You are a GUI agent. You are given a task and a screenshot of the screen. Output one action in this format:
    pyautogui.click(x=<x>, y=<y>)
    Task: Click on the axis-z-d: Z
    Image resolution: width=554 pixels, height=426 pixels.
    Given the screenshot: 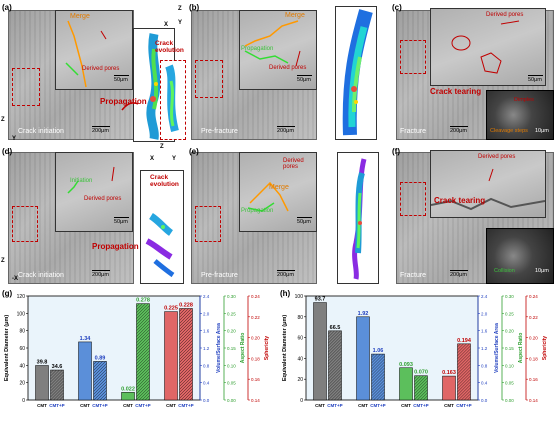 What is the action you would take?
    pyautogui.click(x=162, y=147)
    